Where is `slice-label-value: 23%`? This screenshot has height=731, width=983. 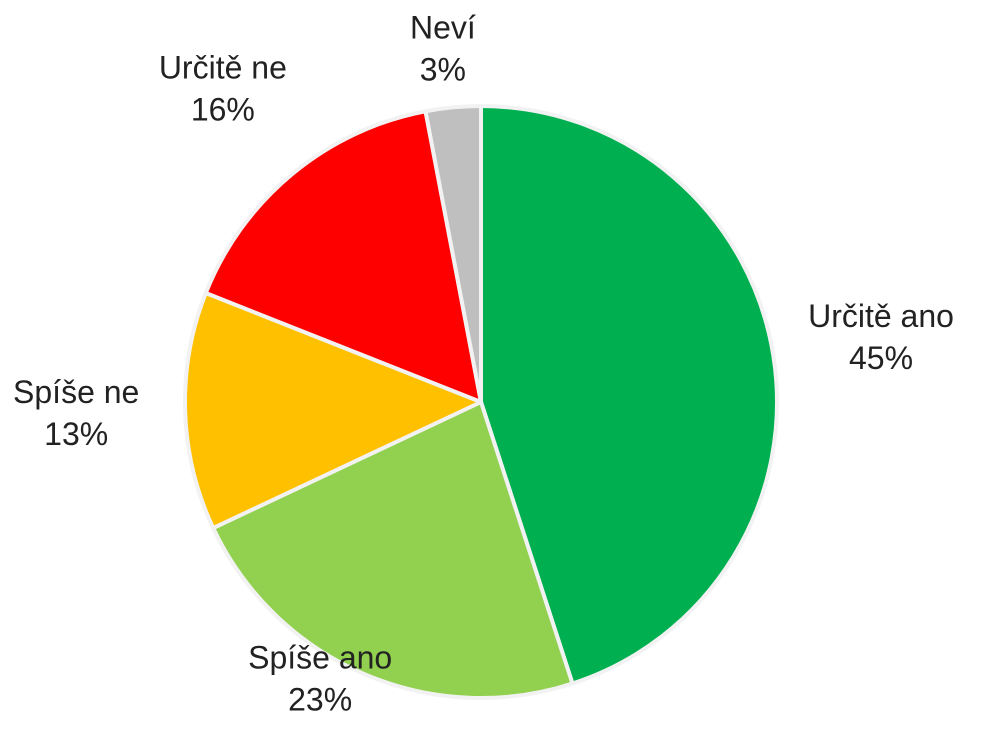
slice-label-value: 23% is located at coordinates (320, 699).